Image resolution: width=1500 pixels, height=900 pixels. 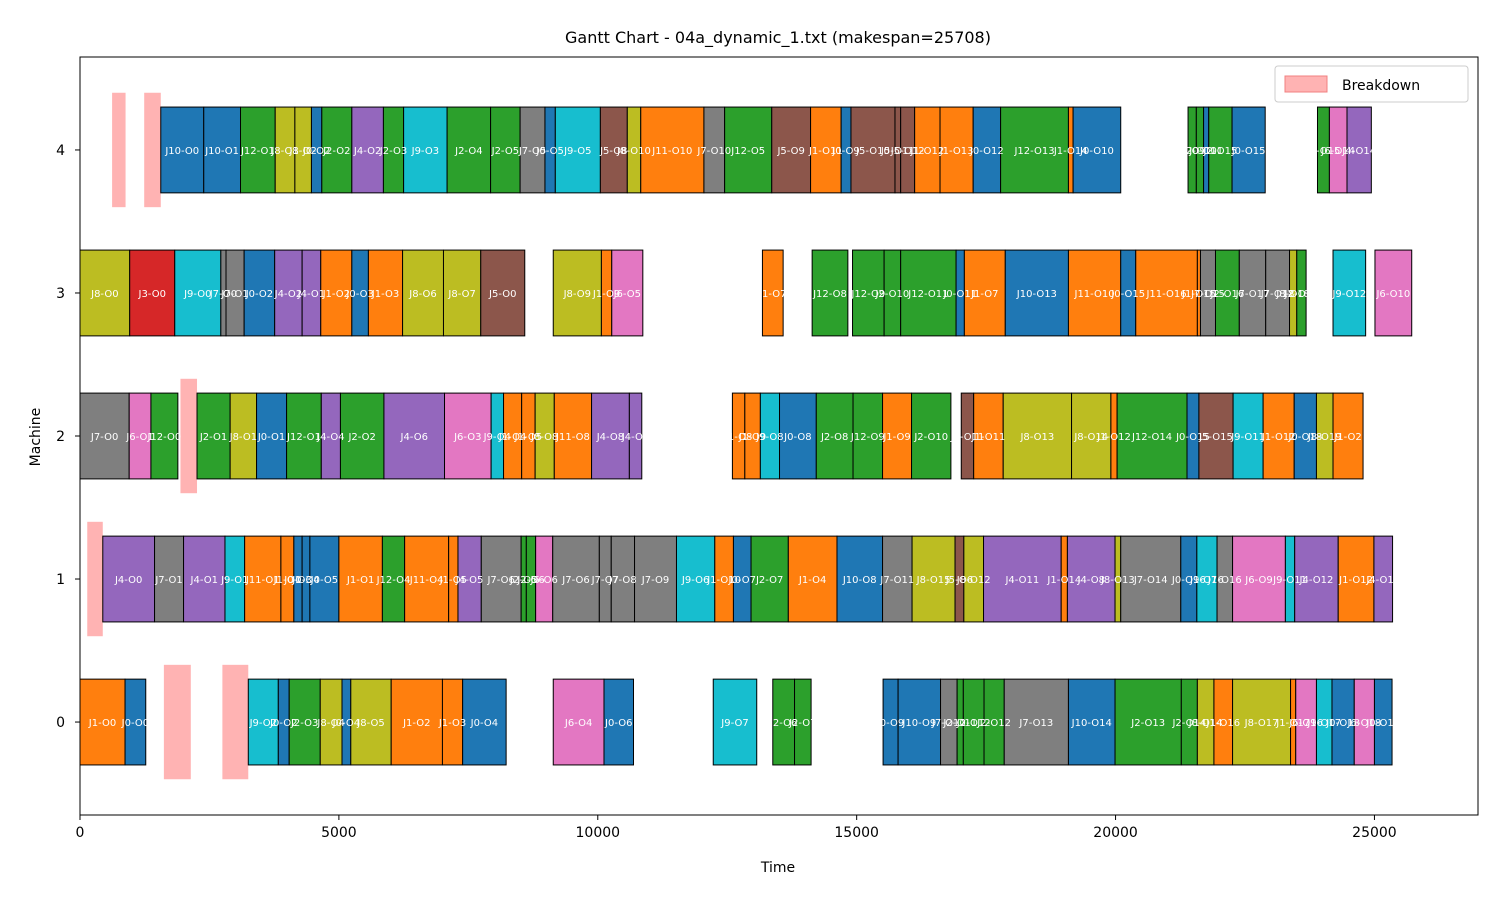 I want to click on operation-label: J0-O8, so click(x=797, y=437).